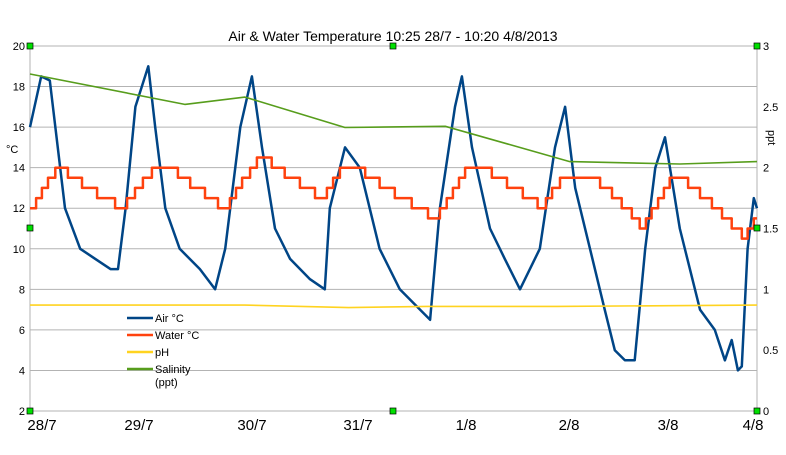 This screenshot has height=455, width=786. What do you see at coordinates (19, 128) in the screenshot?
I see `y-tick-label: 16` at bounding box center [19, 128].